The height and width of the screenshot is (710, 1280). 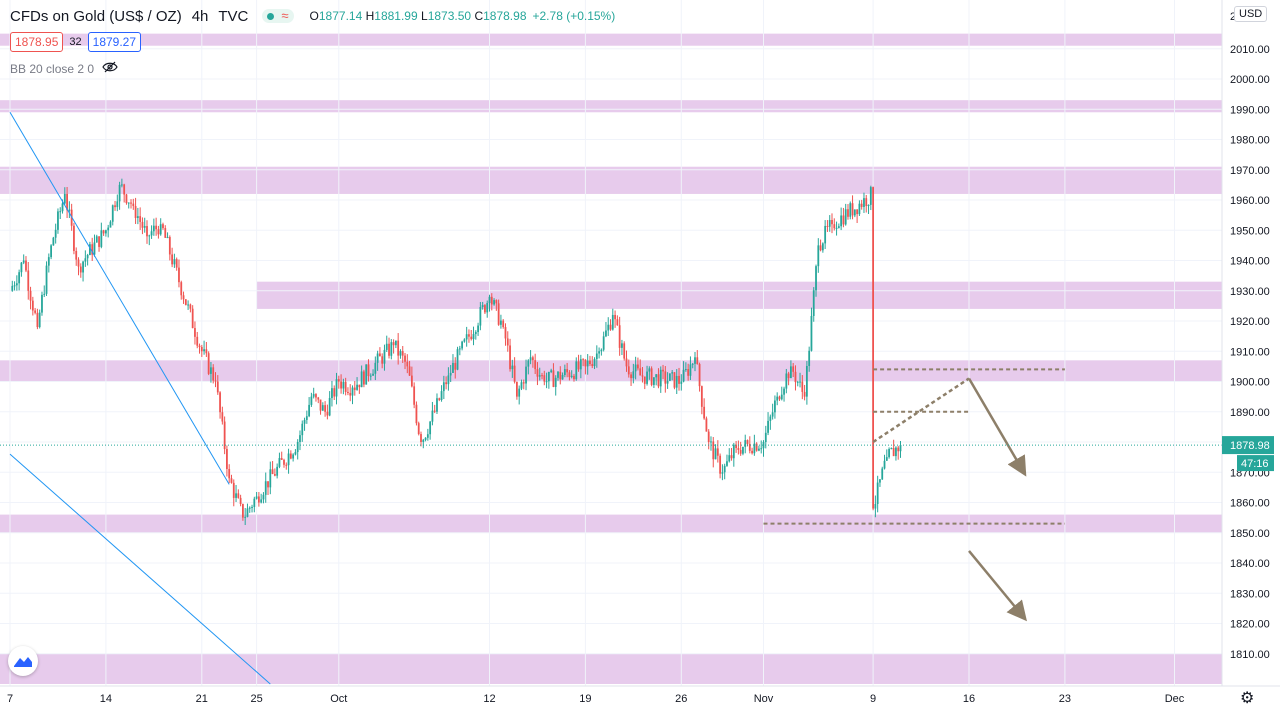 What do you see at coordinates (64, 68) in the screenshot?
I see `indicator-legend: BB 20 close 2 0` at bounding box center [64, 68].